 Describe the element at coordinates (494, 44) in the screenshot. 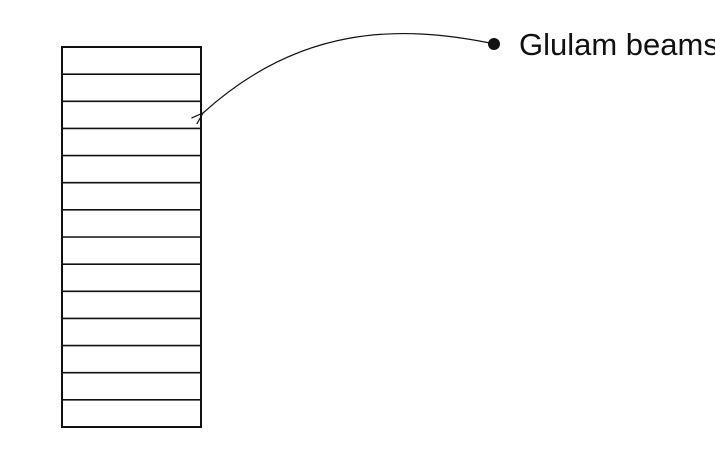

I see `callout-bullet-dot` at that location.